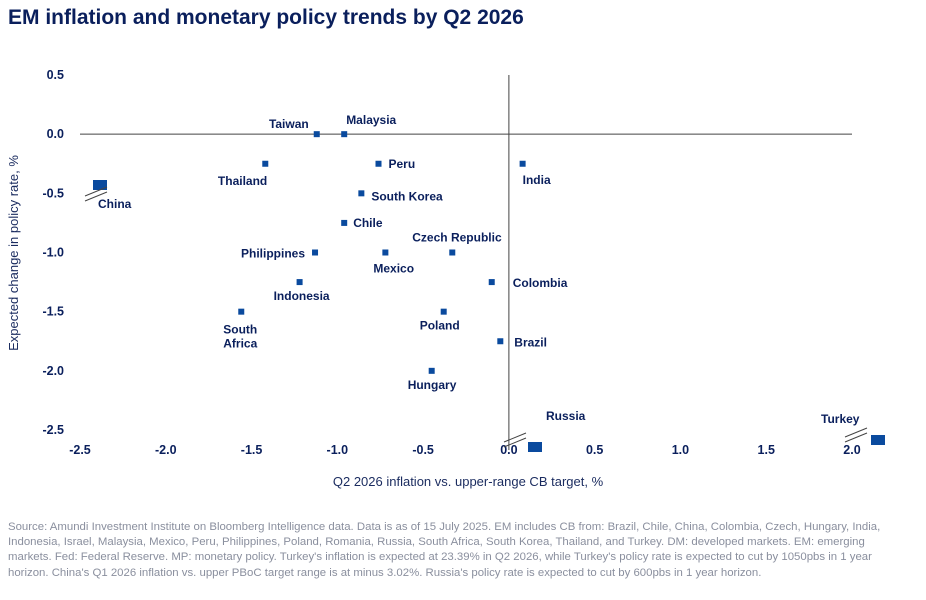 This screenshot has width=926, height=600. What do you see at coordinates (371, 120) in the screenshot?
I see `point-label-malaysia: Malaysia` at bounding box center [371, 120].